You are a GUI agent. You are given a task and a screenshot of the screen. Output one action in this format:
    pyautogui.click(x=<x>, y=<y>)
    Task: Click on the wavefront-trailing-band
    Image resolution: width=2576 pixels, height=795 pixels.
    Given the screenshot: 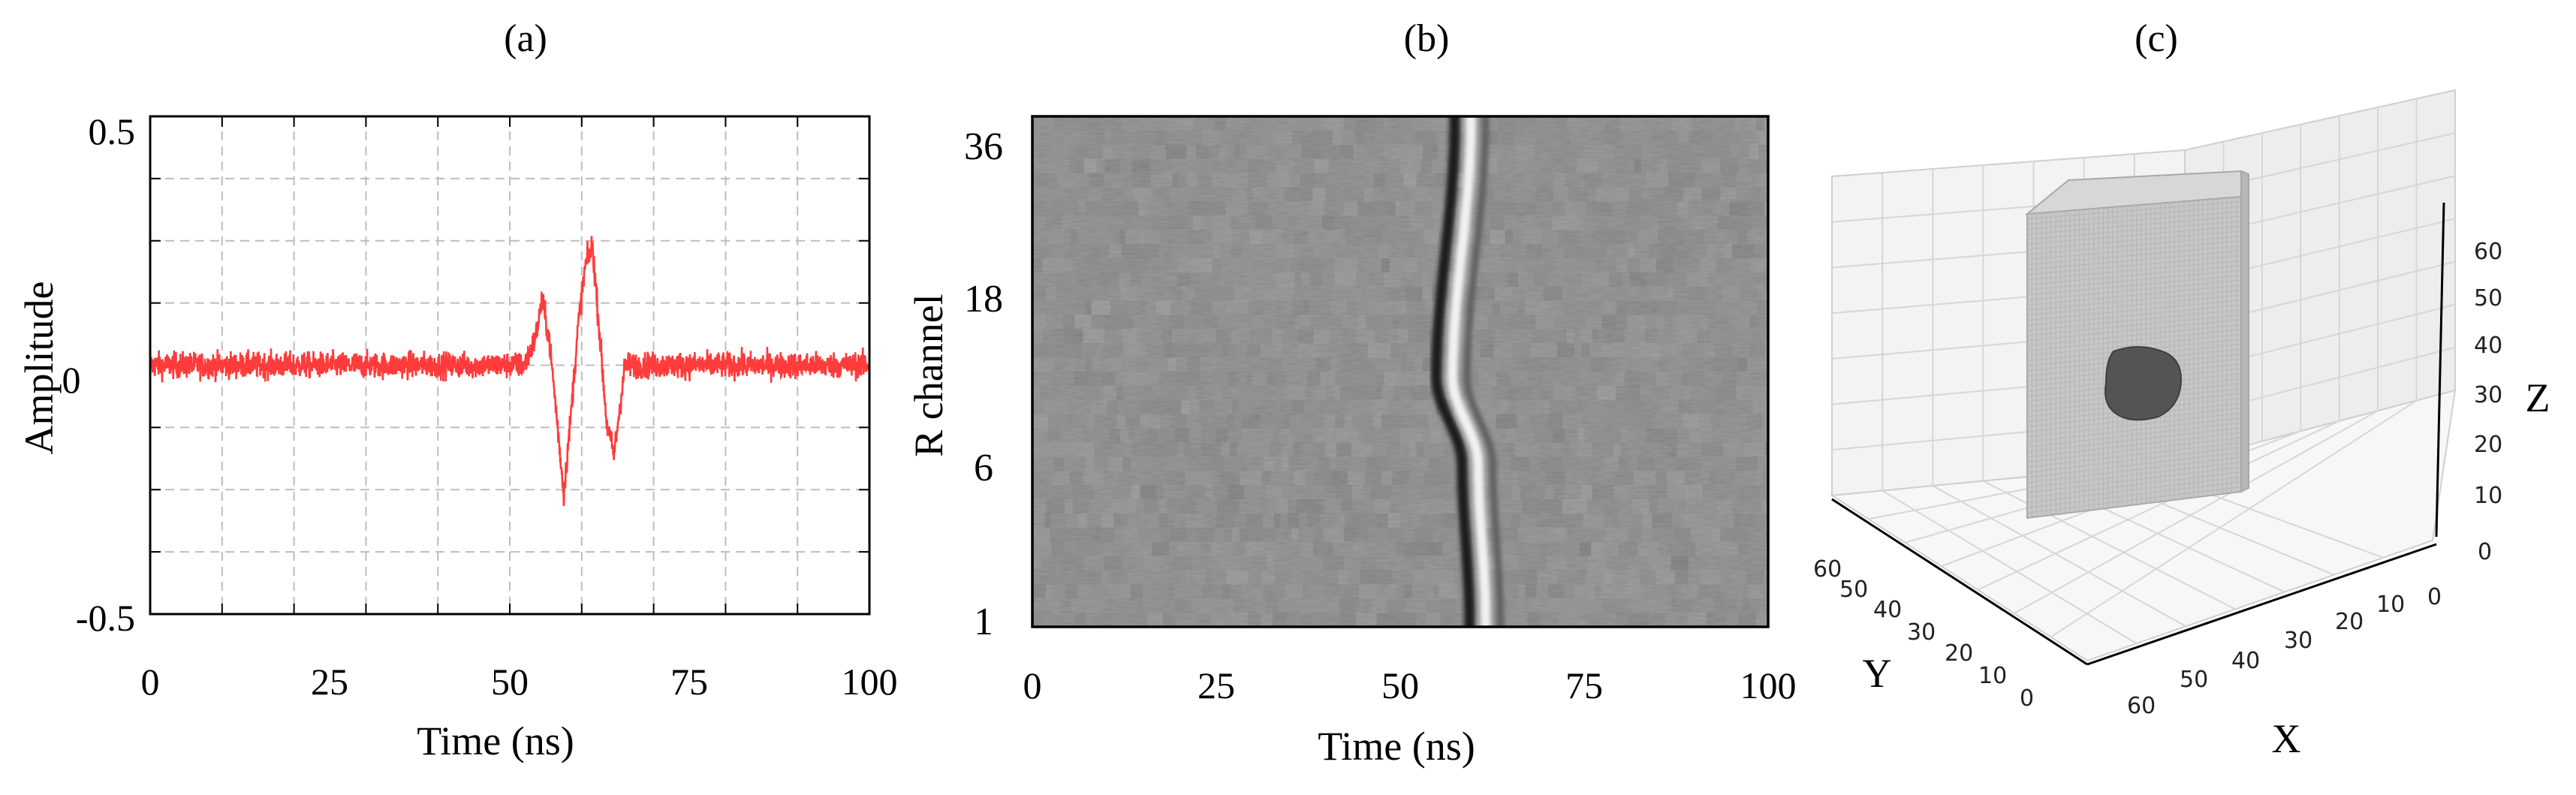 What is the action you would take?
    pyautogui.click(x=1483, y=371)
    